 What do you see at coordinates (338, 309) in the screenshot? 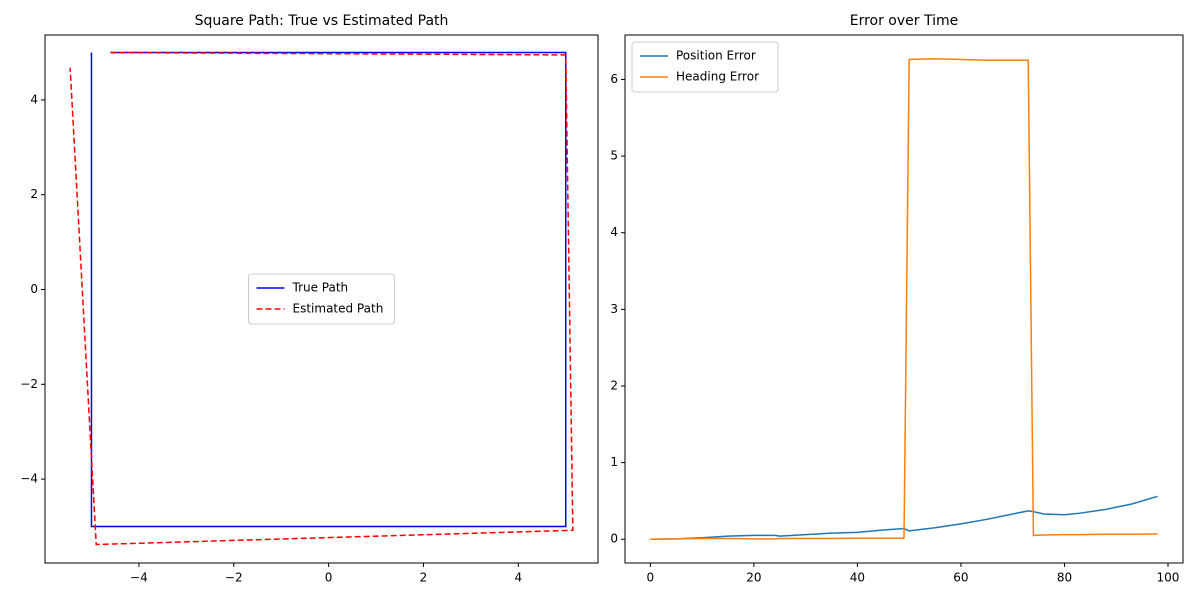
I see `legend-label: Estimated Path` at bounding box center [338, 309].